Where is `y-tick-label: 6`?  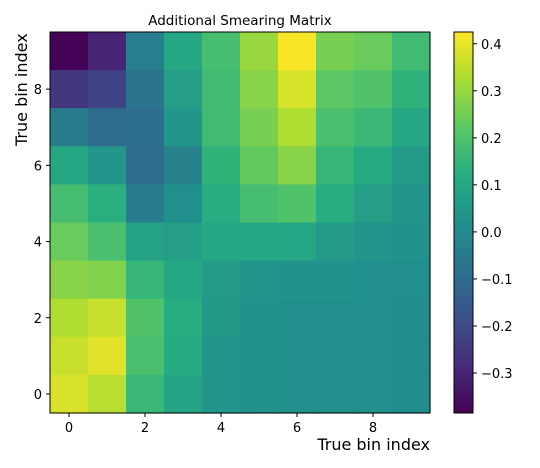
y-tick-label: 6 is located at coordinates (38, 166).